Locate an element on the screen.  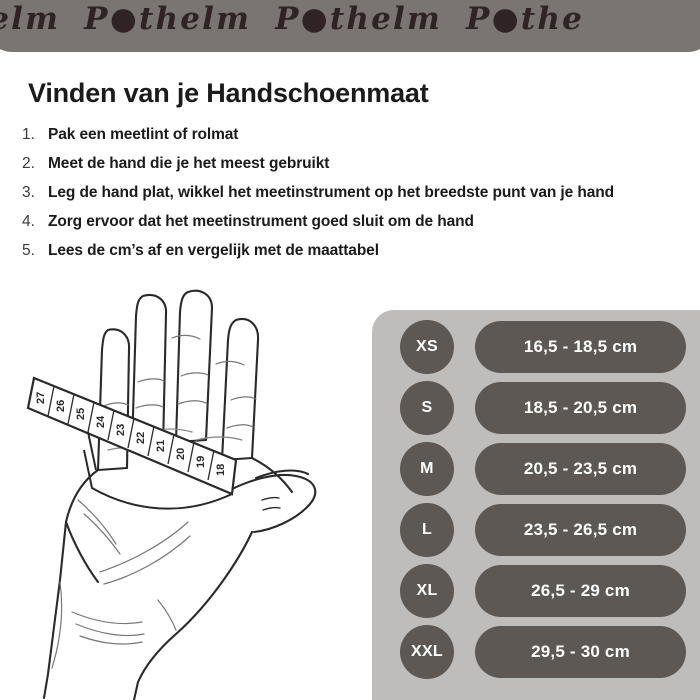
tape-number: 20 is located at coordinates (181, 454).